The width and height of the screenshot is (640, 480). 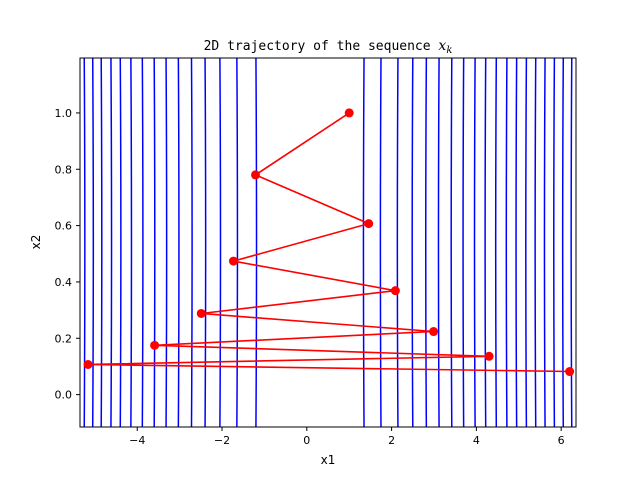 What do you see at coordinates (137, 440) in the screenshot?
I see `x-tick-label: −4` at bounding box center [137, 440].